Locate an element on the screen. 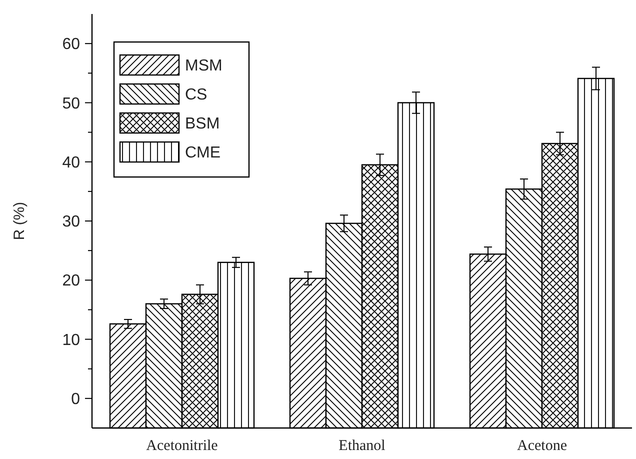 The width and height of the screenshot is (636, 459). y-tick-label: 20 is located at coordinates (71, 281).